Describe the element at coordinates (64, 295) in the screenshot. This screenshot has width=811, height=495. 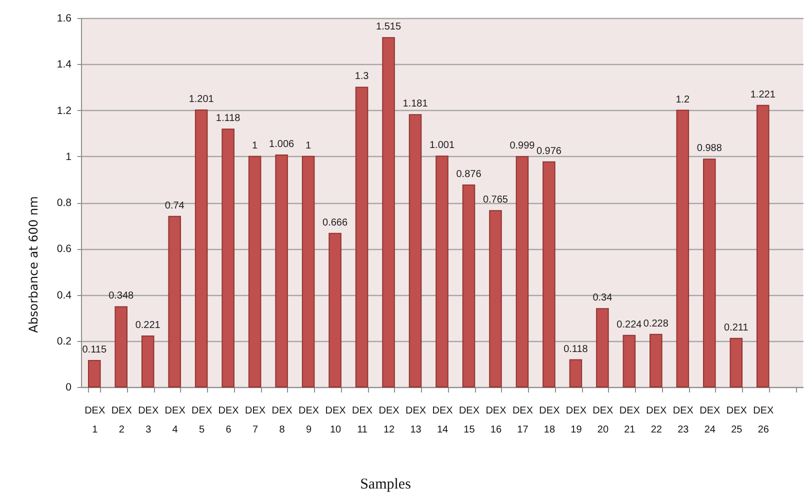
I see `y-tick-label: 0.4` at that location.